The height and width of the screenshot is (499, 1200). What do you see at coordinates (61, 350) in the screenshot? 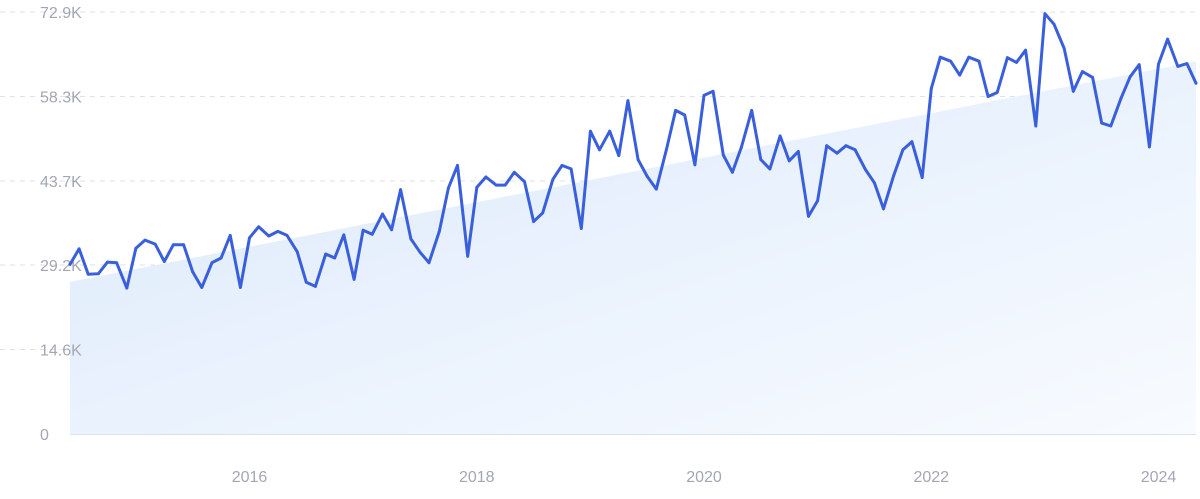
I see `y-tick-label: 14.6K` at bounding box center [61, 350].